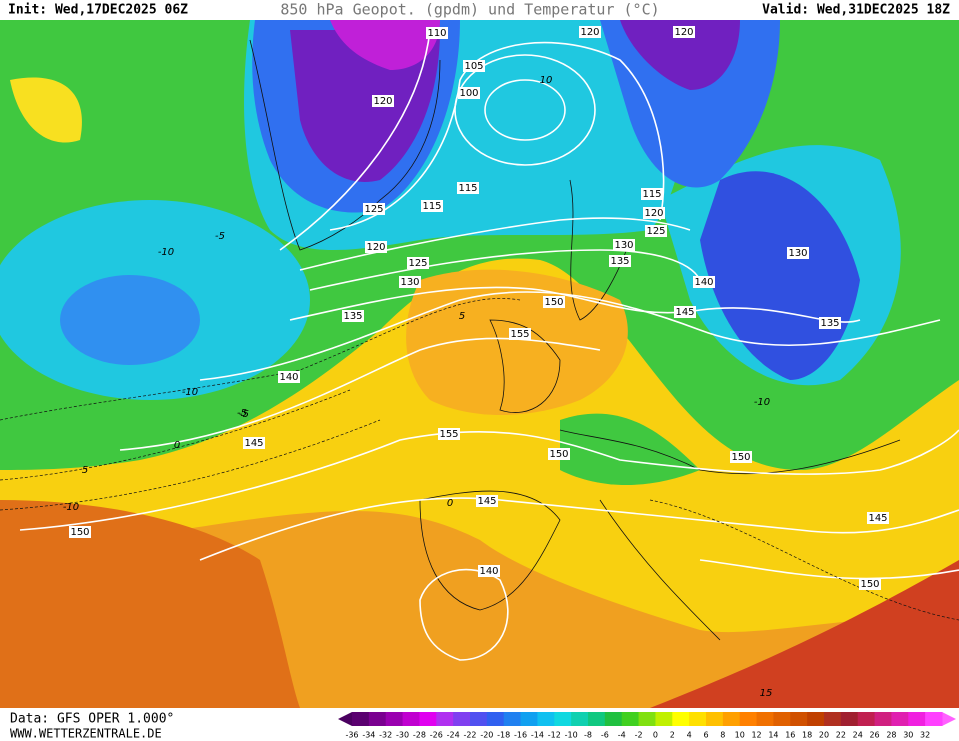 This screenshot has height=741, width=959. Describe the element at coordinates (588, 735) in the screenshot. I see `legend-label: -8` at that location.